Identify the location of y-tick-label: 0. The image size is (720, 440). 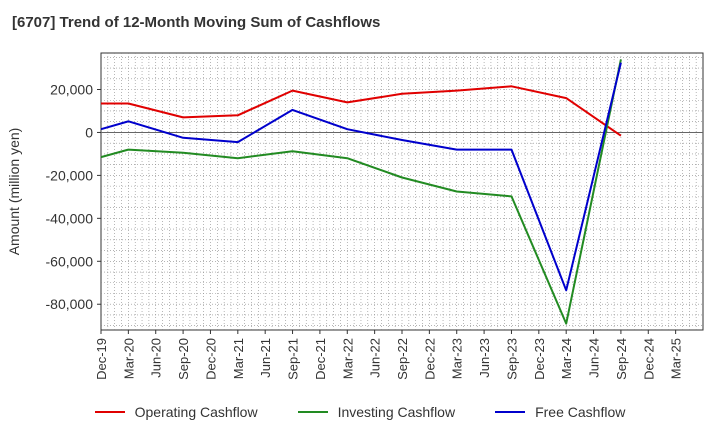
(89, 132).